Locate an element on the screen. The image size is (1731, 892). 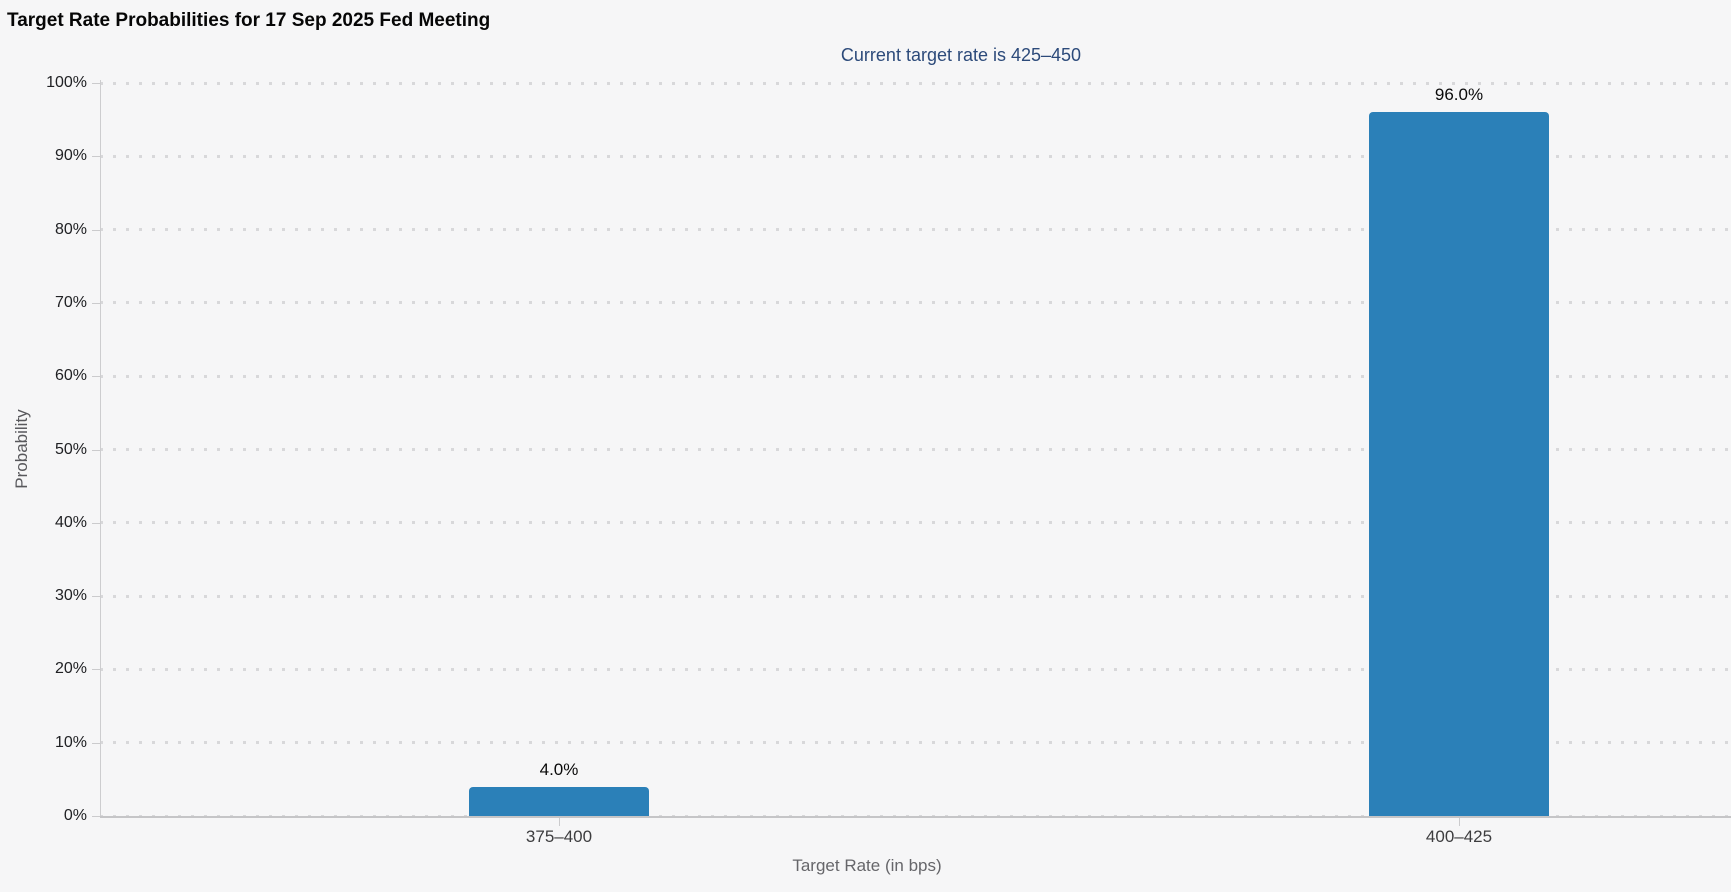
y-tick-label: 50% is located at coordinates (70, 449).